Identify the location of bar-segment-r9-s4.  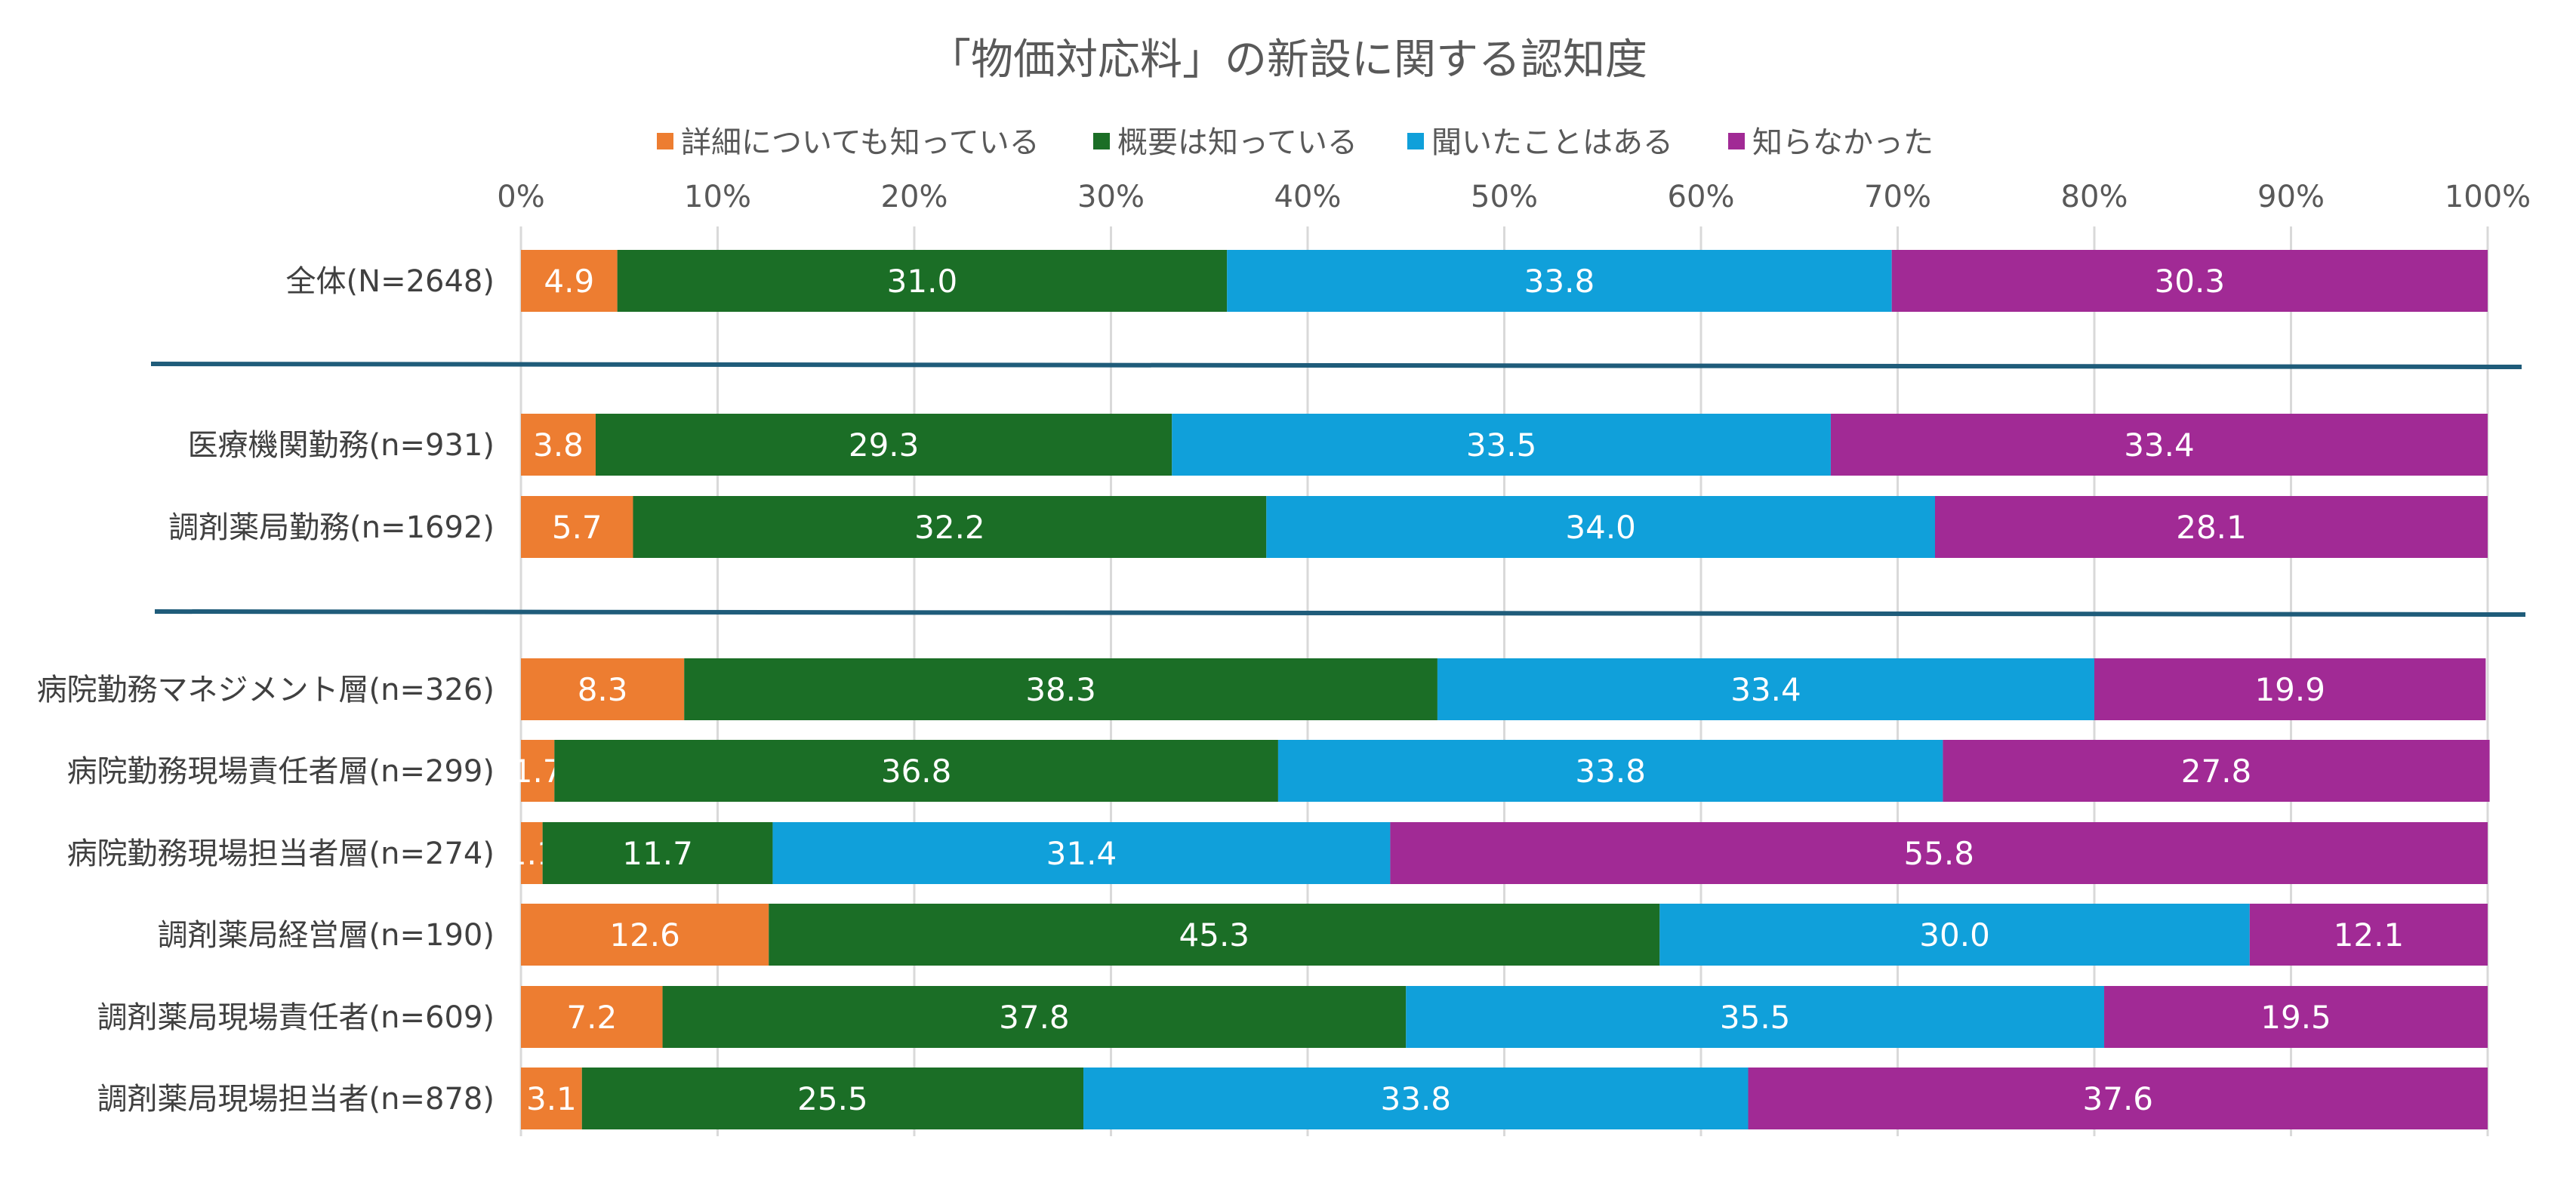
(2118, 1098).